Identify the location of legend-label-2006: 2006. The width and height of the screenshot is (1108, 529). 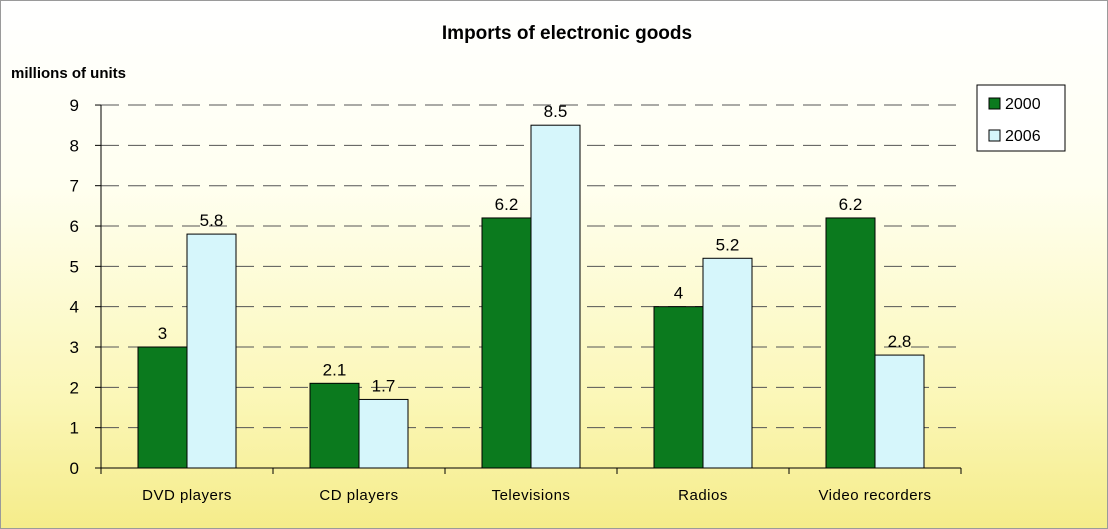
(1023, 136).